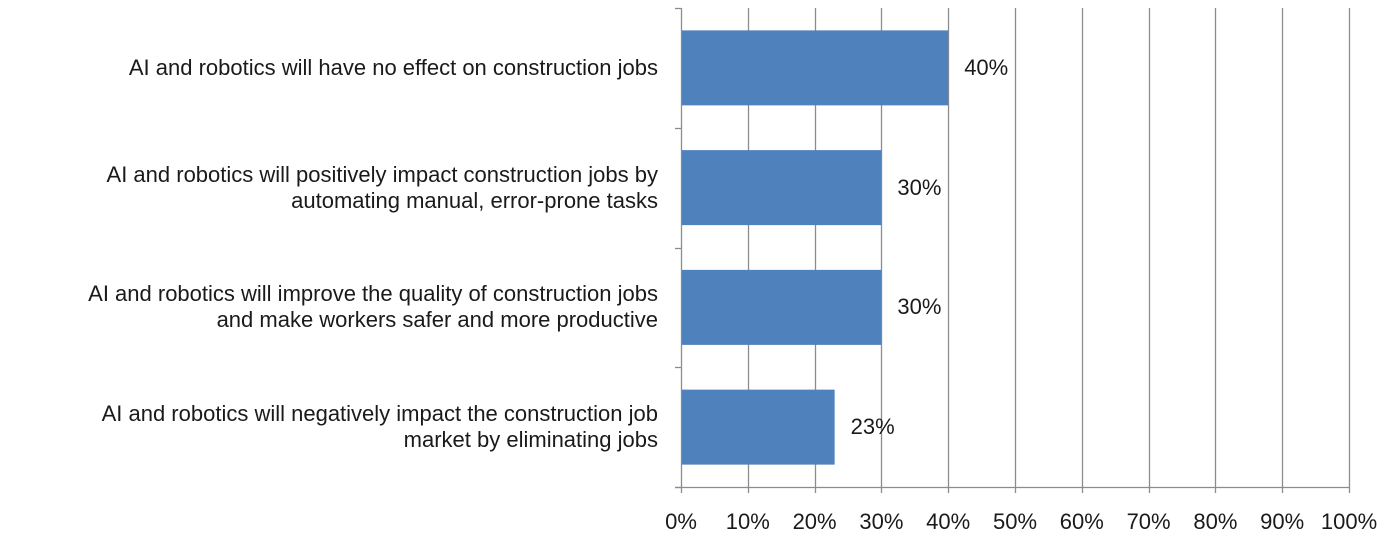  I want to click on x-tick-label: 50%, so click(1015, 521).